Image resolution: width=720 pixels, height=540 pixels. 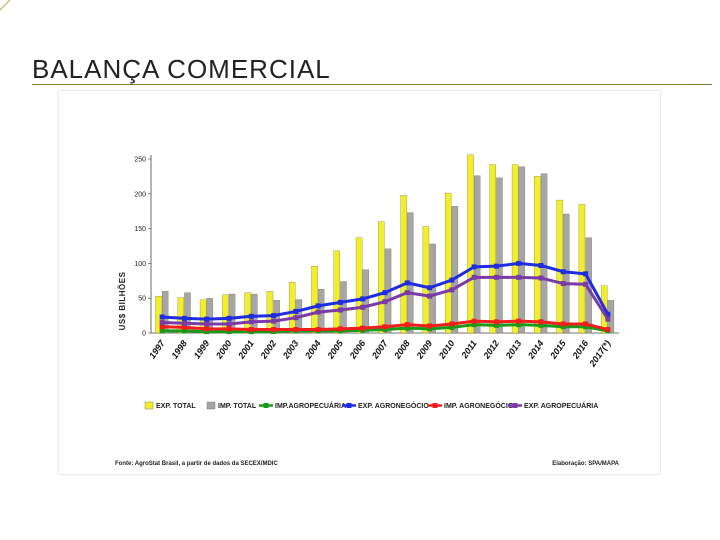 What do you see at coordinates (318, 312) in the screenshot?
I see `marker-exp-agropecu-ria-2004` at bounding box center [318, 312].